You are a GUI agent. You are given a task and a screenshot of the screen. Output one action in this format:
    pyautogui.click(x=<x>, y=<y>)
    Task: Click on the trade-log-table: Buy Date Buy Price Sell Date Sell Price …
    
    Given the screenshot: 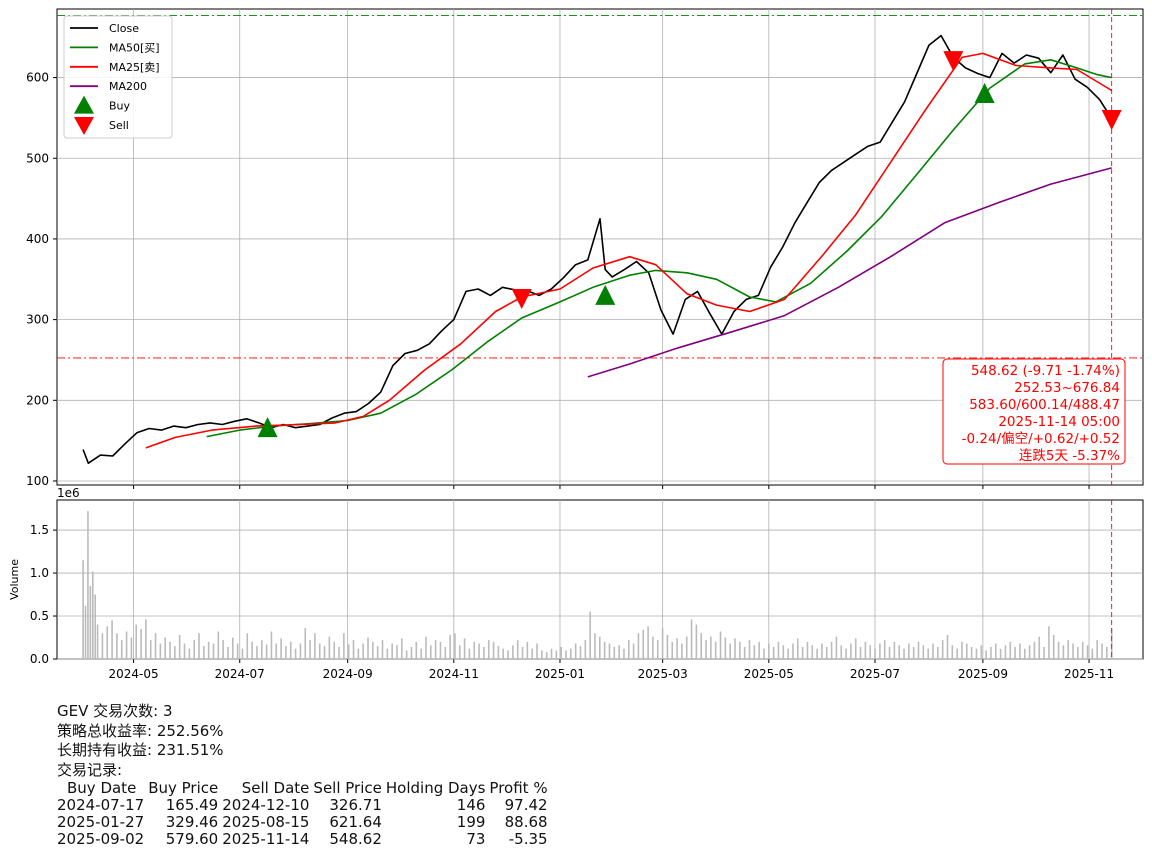 What is the action you would take?
    pyautogui.click(x=304, y=814)
    